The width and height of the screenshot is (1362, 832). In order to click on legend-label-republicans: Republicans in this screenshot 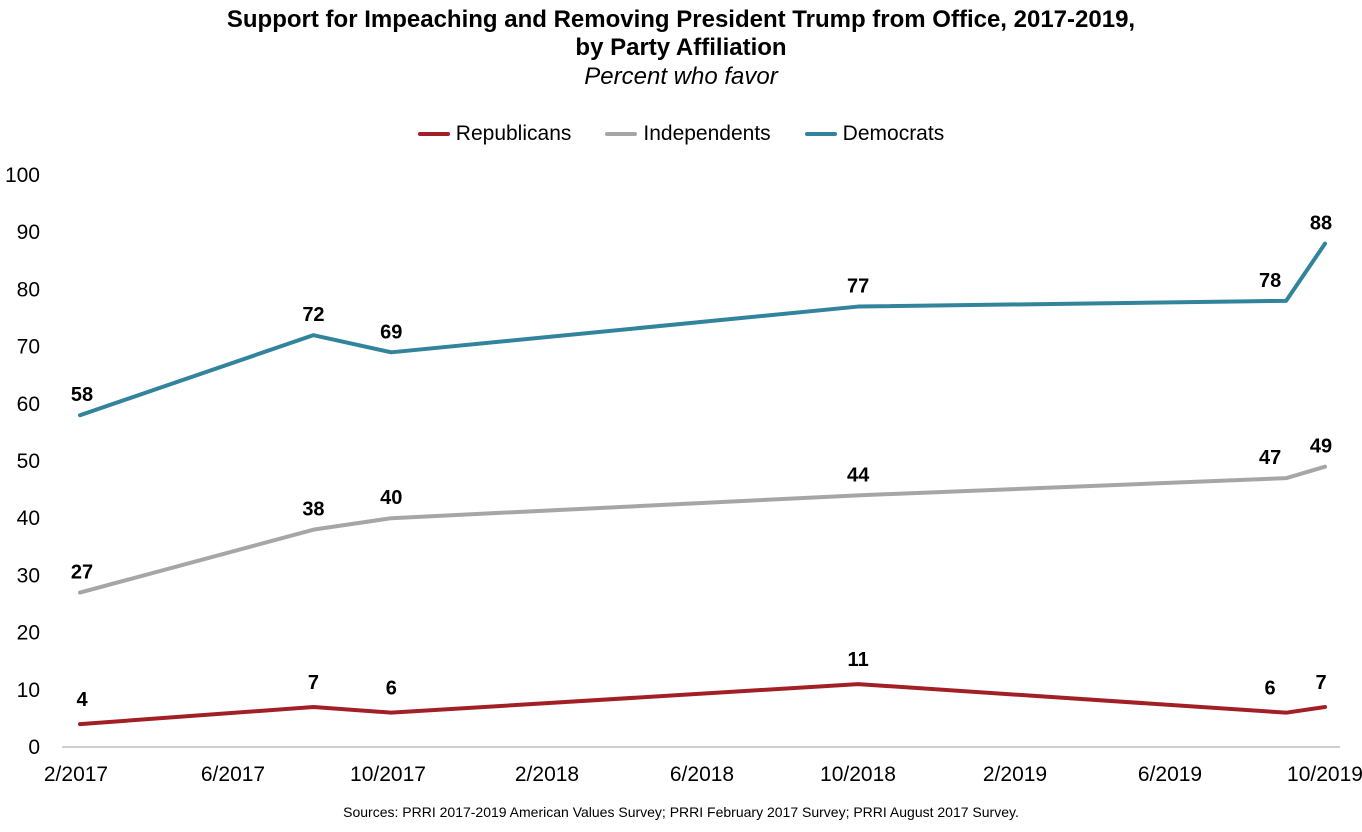, I will do `click(513, 133)`.